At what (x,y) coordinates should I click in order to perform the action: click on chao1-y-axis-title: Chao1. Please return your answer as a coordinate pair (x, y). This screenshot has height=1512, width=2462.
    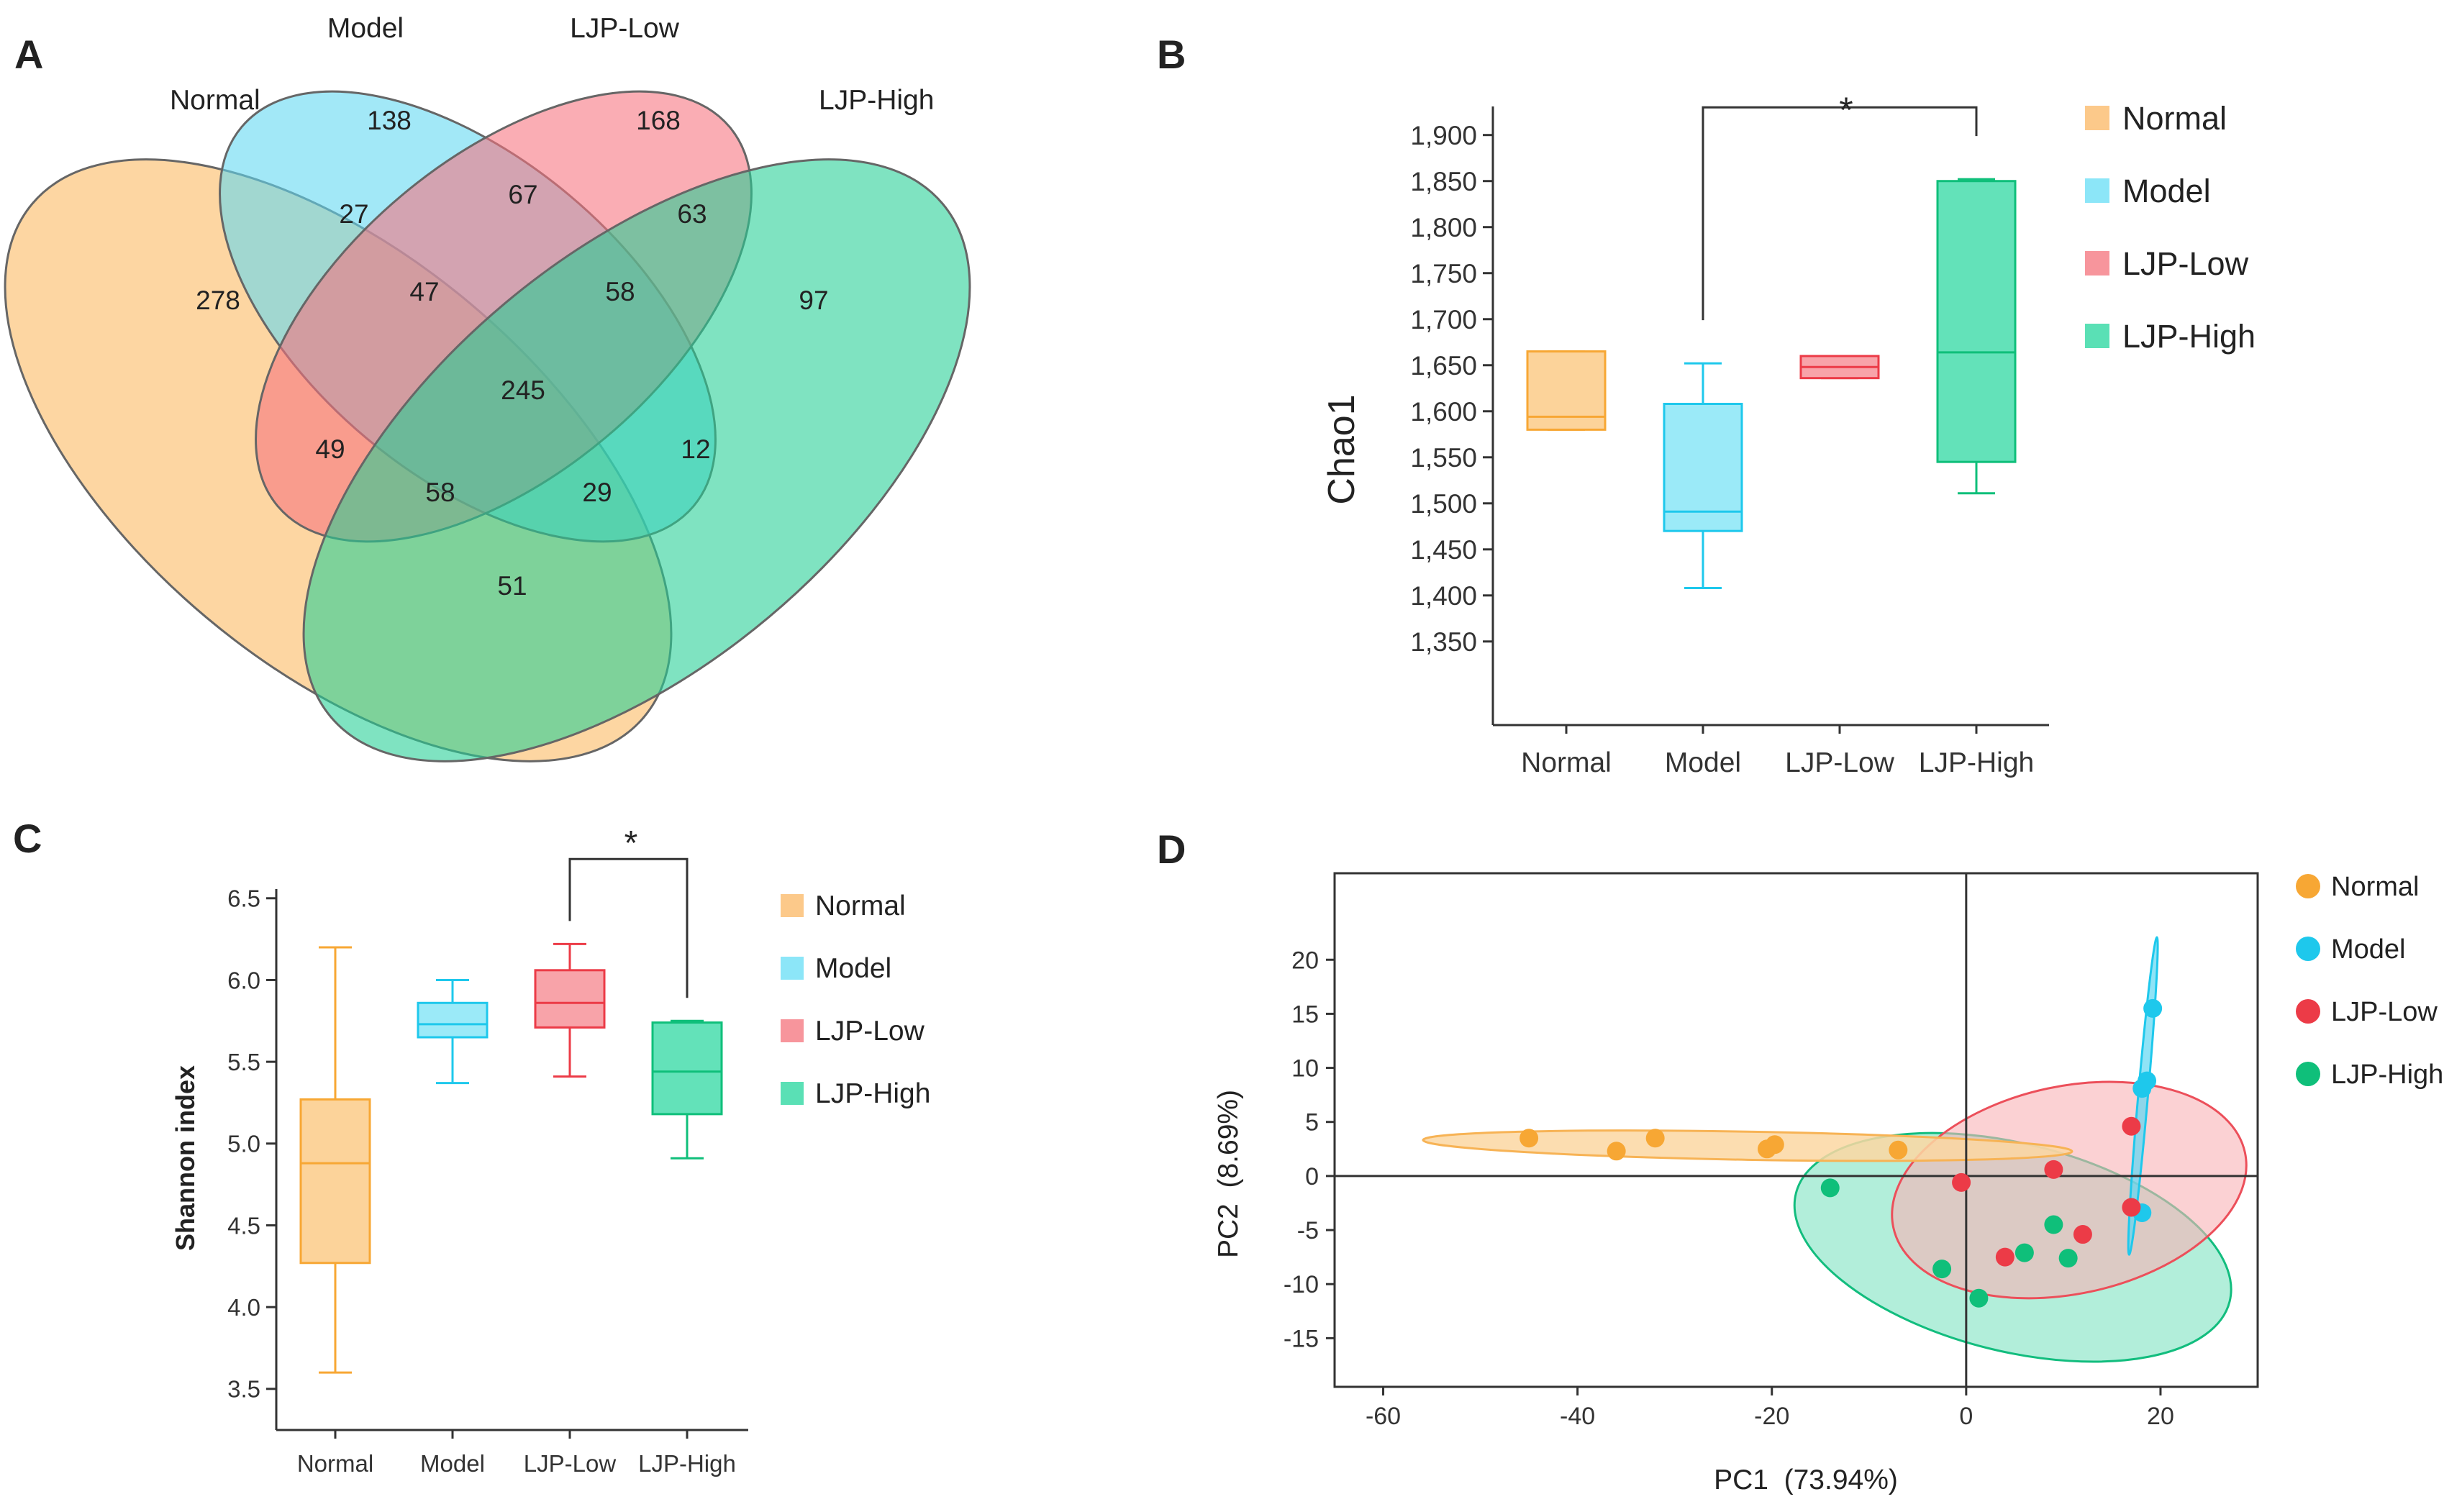
    Looking at the image, I should click on (1342, 449).